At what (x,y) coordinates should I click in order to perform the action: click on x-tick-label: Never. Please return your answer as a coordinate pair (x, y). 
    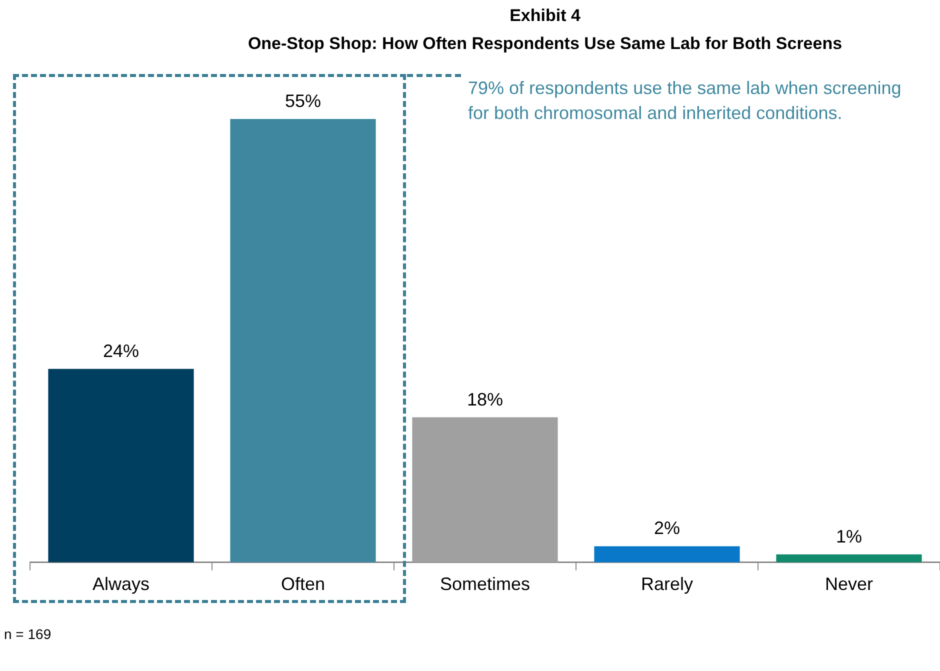
    Looking at the image, I should click on (849, 584).